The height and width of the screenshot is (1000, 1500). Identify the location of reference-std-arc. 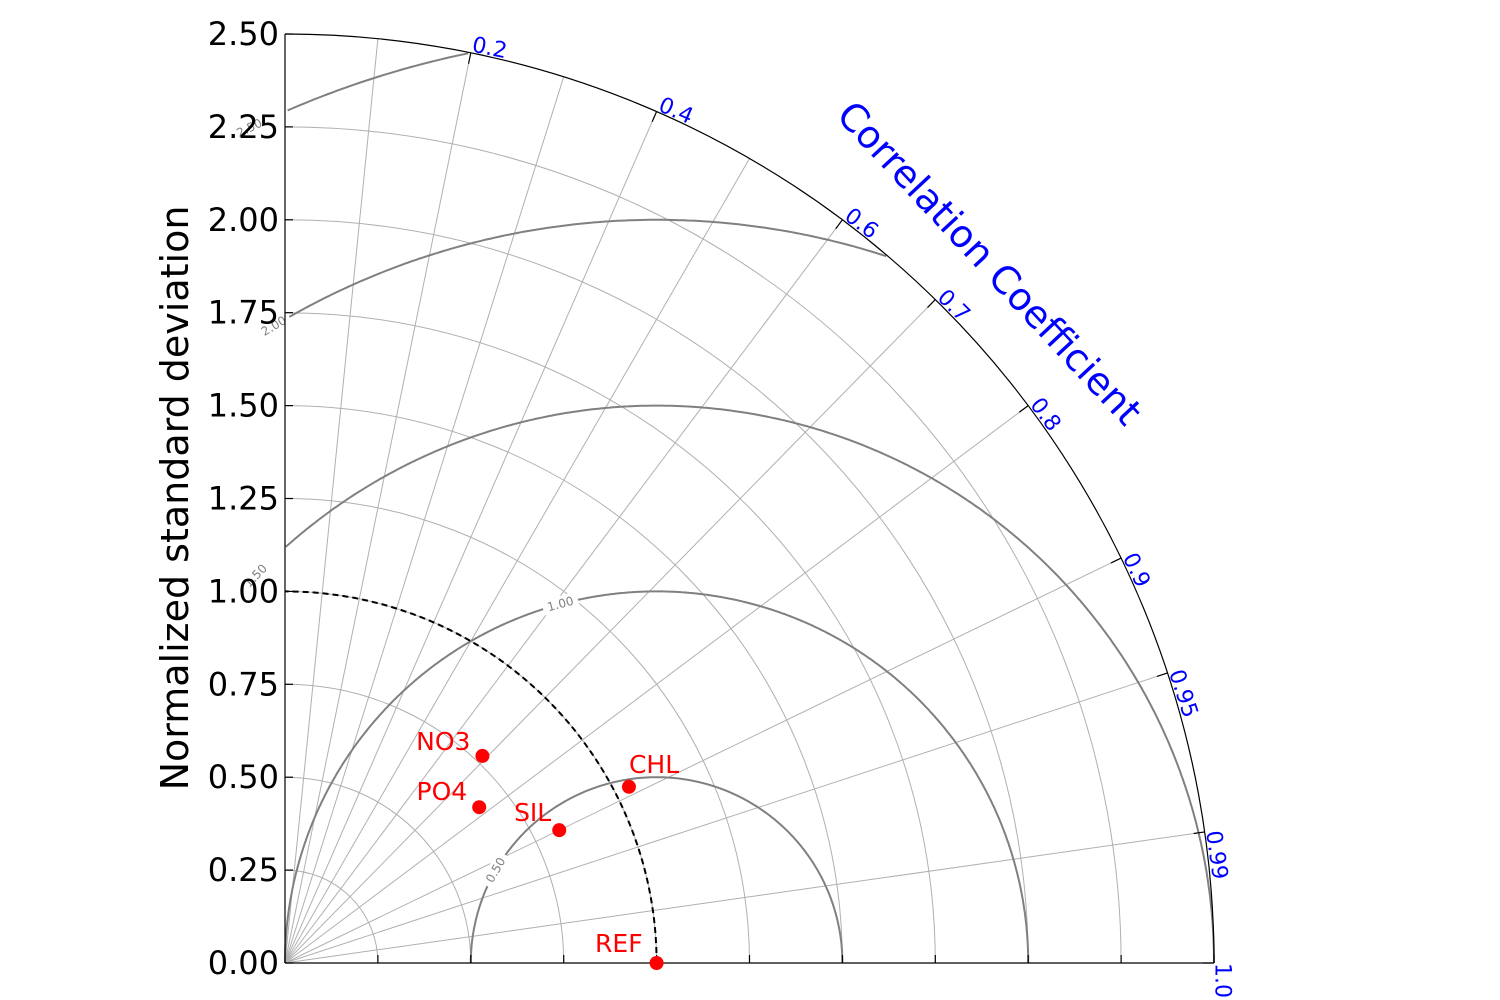
(471, 777).